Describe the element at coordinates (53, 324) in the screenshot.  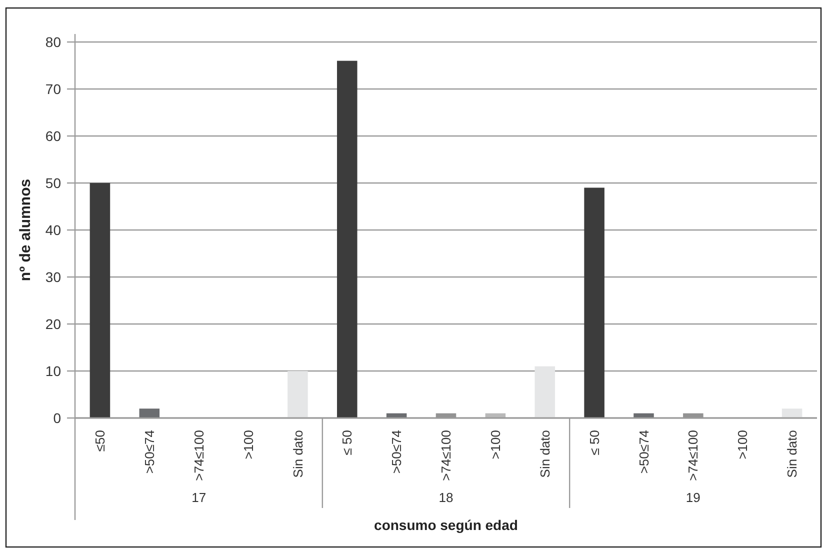
I see `y-tick-label: 20` at that location.